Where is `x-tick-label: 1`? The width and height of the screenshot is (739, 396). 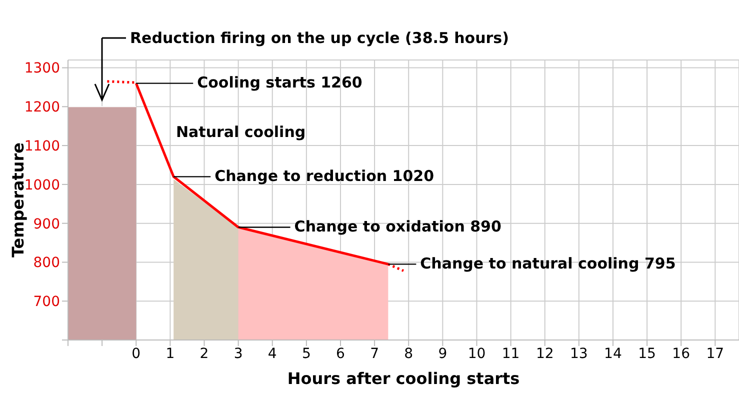
x-tick-label: 1 is located at coordinates (170, 354).